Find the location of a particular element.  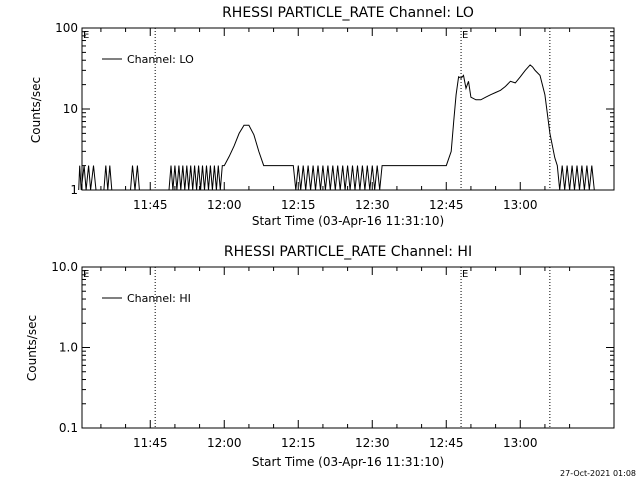

legend-label: Channel: HI is located at coordinates (159, 298).